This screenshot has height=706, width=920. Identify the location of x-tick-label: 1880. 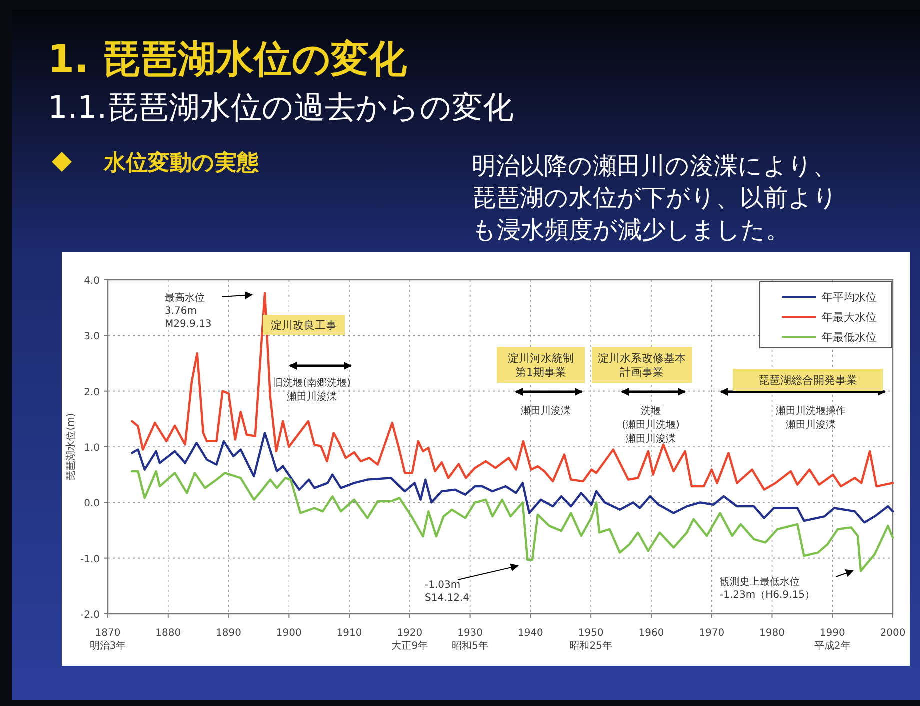
(169, 633).